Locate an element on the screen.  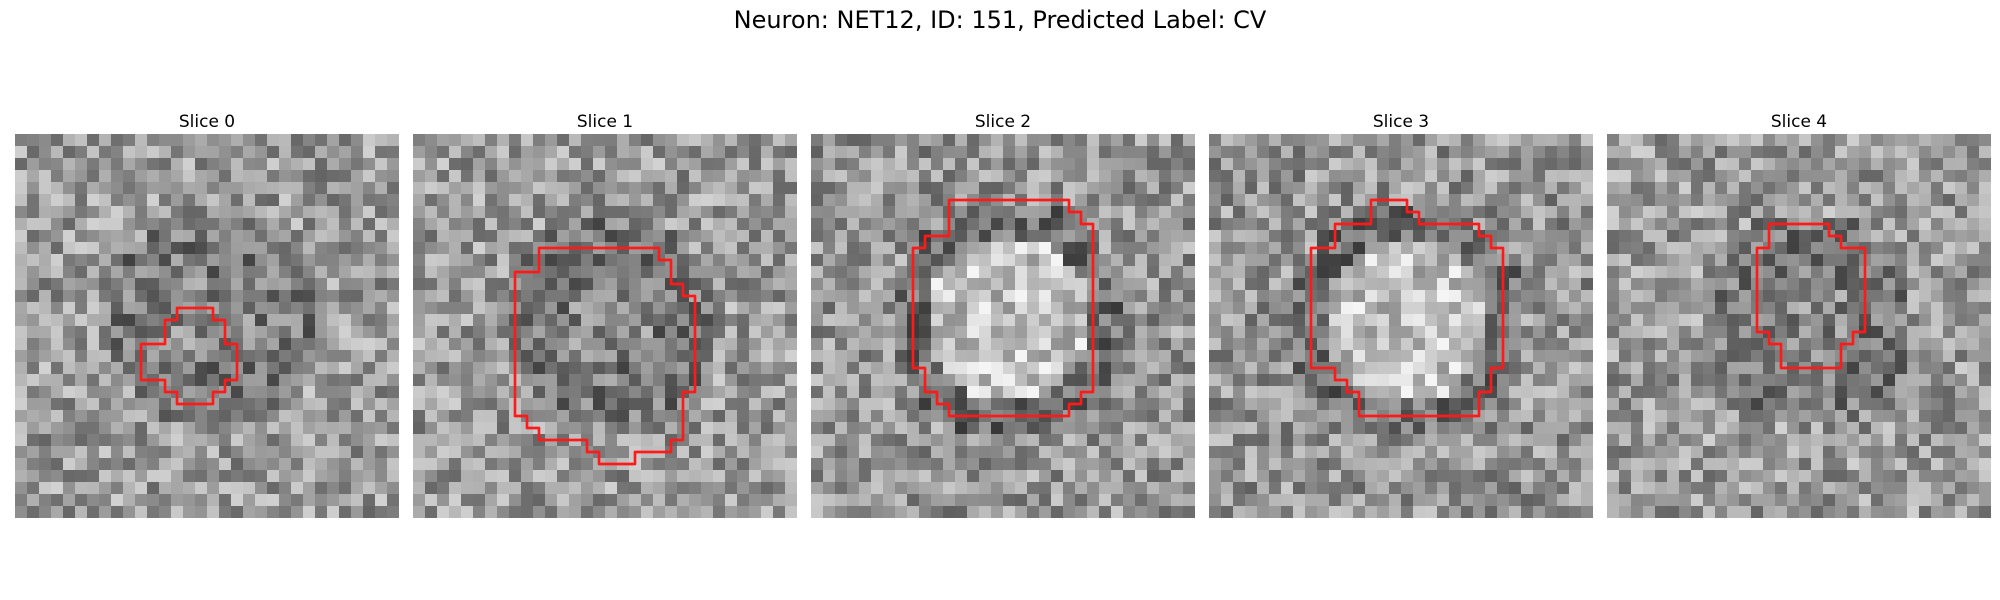
slice-title: Slice 2 is located at coordinates (1003, 122).